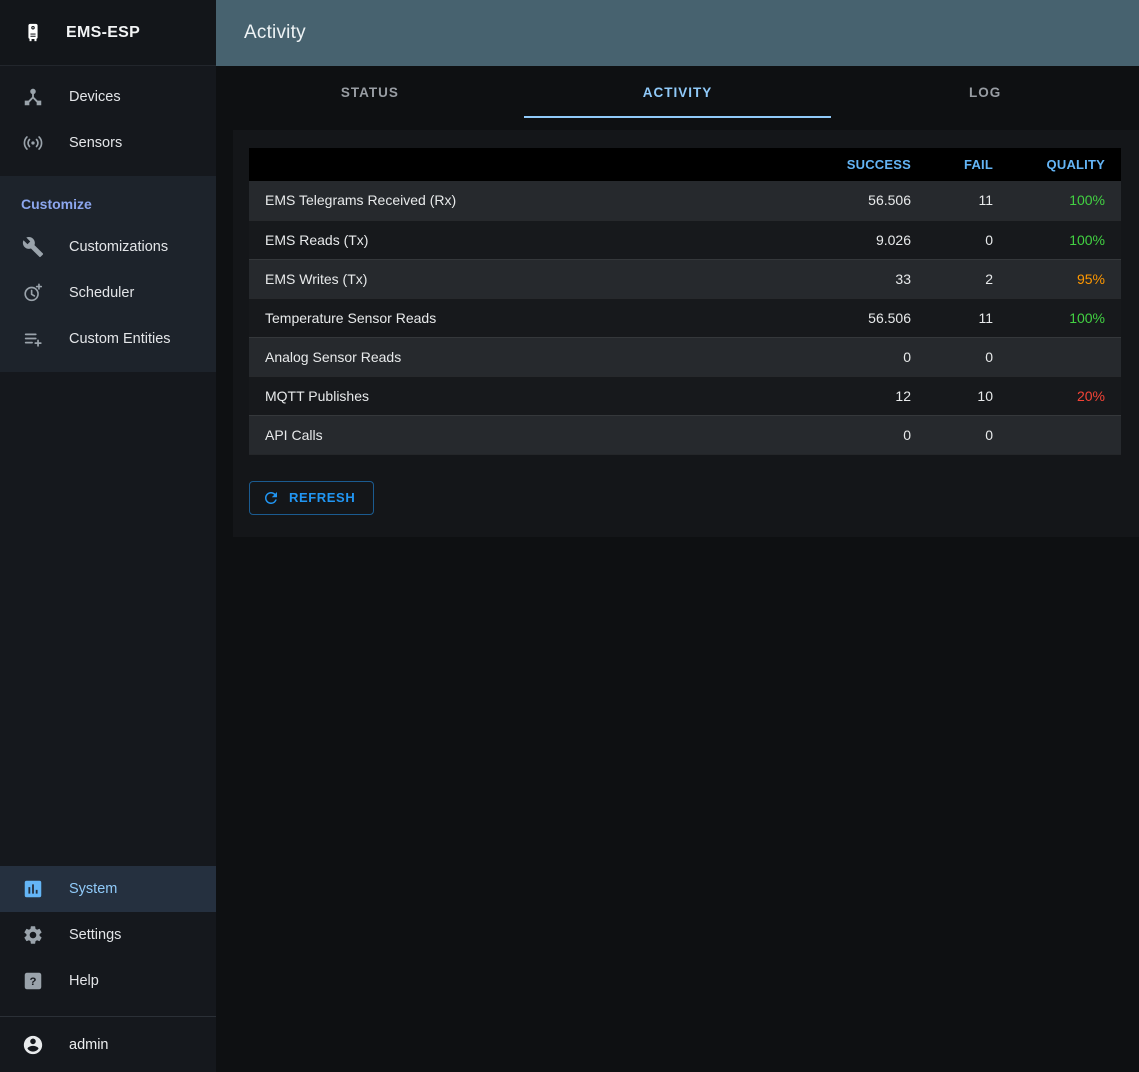 The width and height of the screenshot is (1139, 1072). Describe the element at coordinates (968, 164) in the screenshot. I see `column-header-fail: FAIL` at that location.